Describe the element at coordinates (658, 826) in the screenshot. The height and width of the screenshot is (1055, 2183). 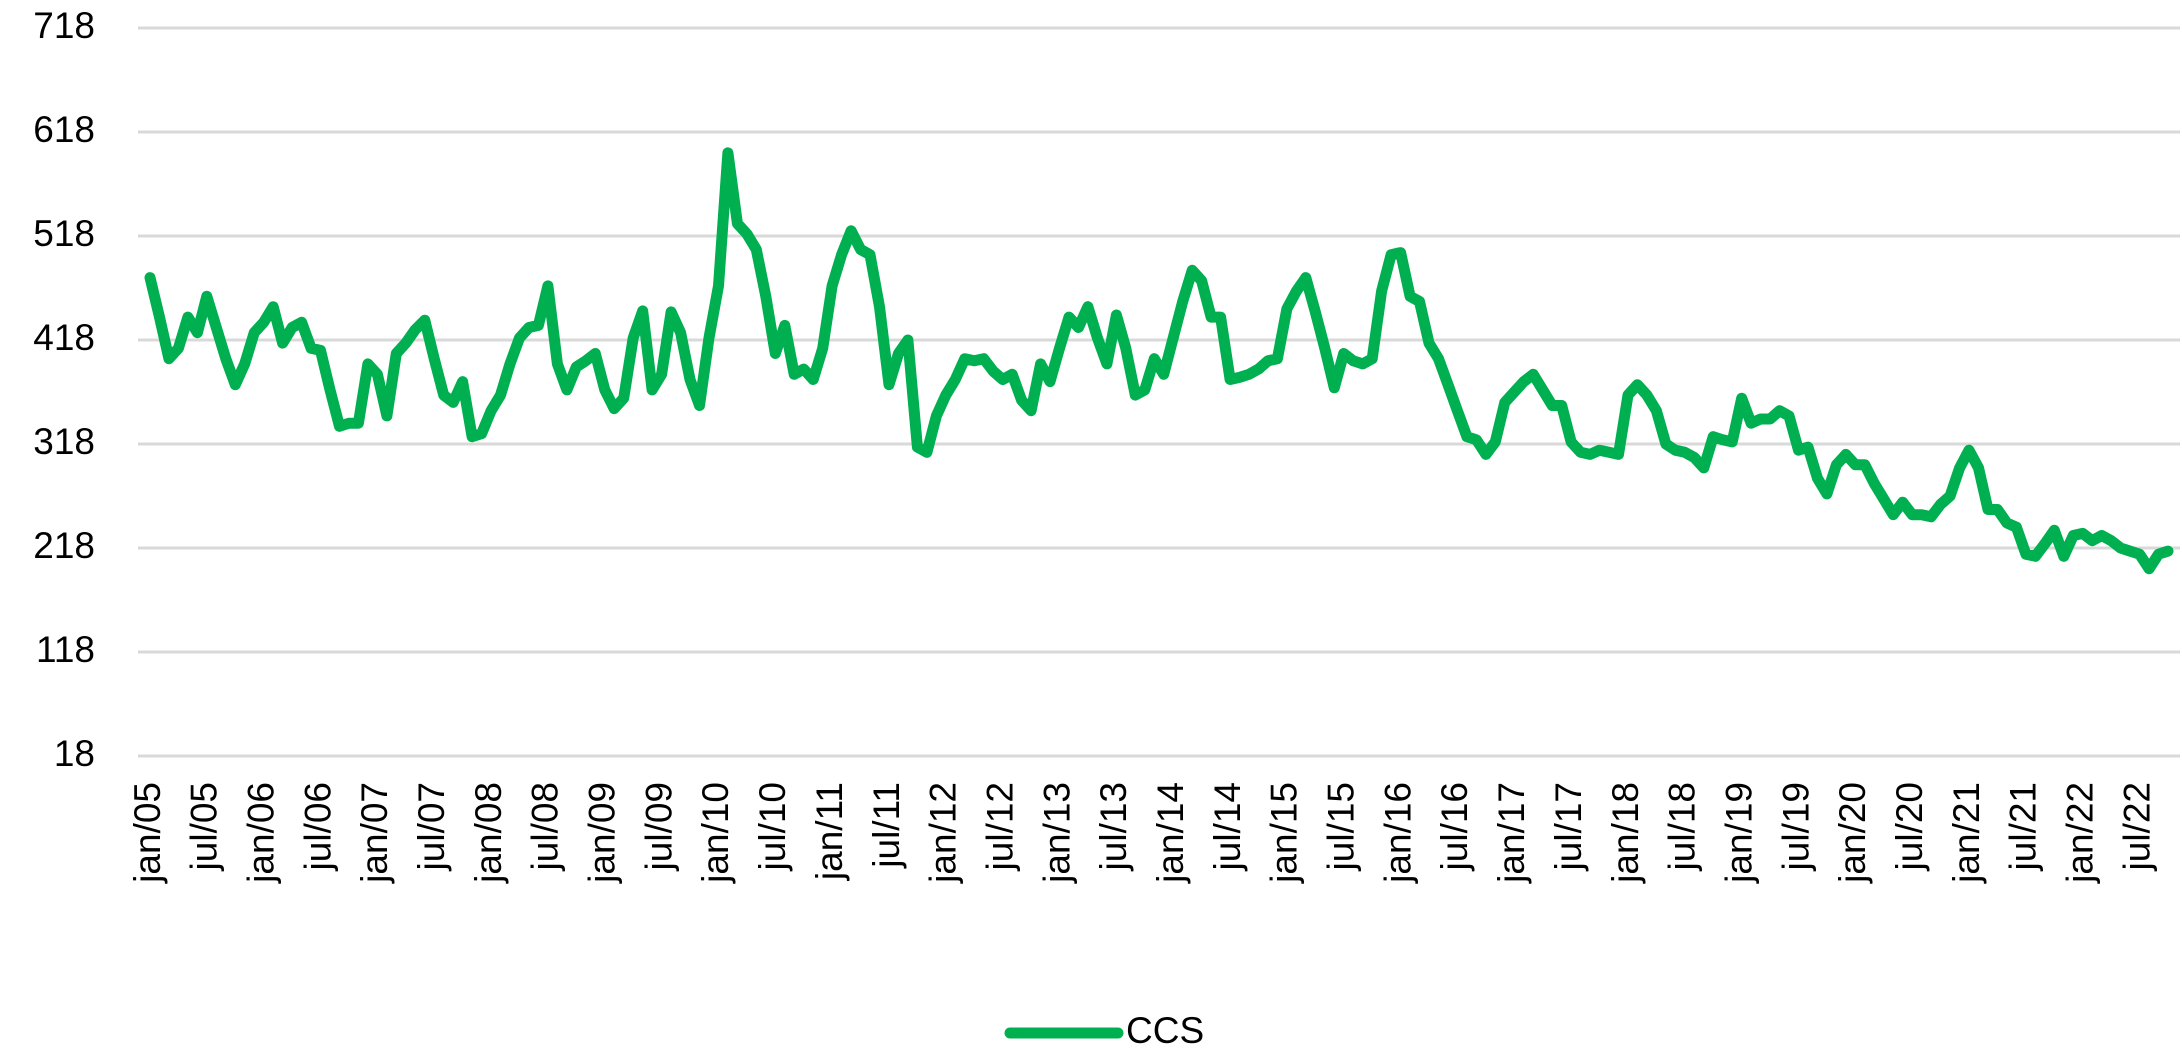
I see `x-tick-label: jul/09` at that location.